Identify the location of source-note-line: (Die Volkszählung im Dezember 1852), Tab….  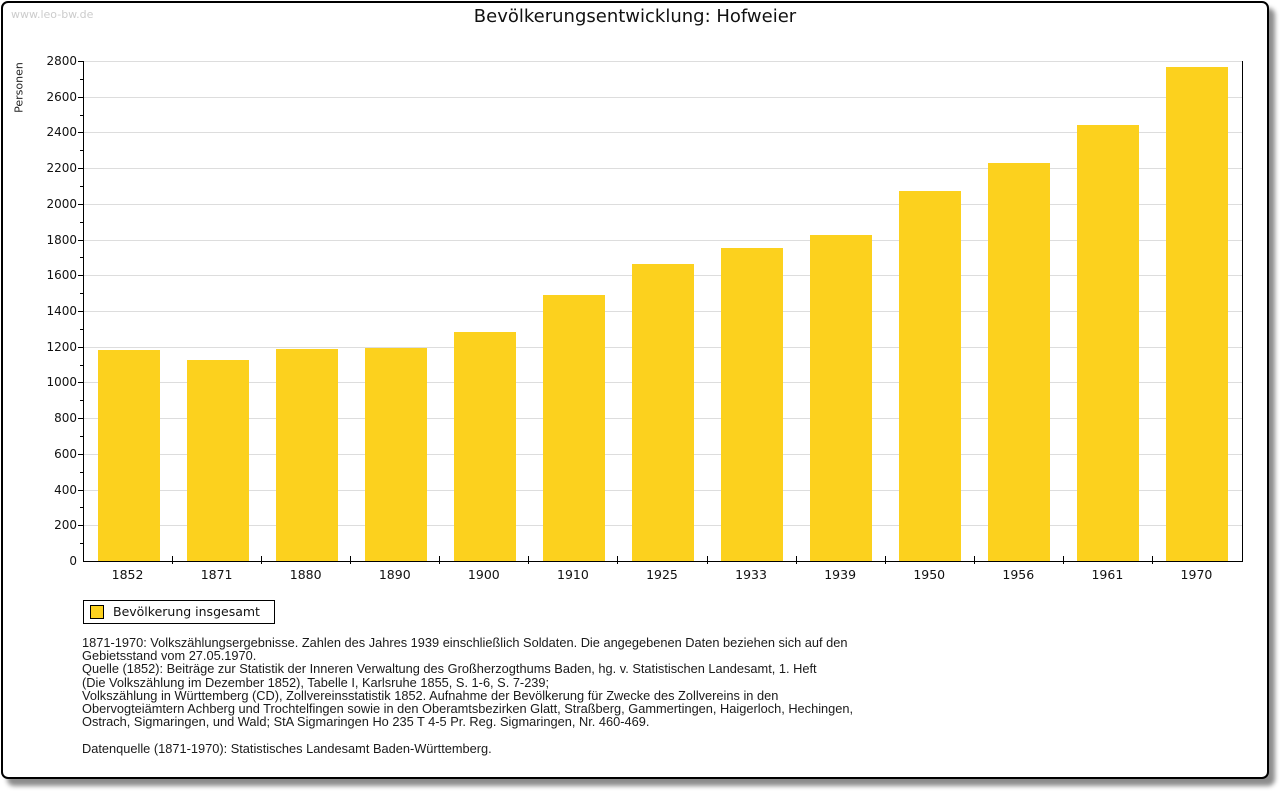
(316, 682).